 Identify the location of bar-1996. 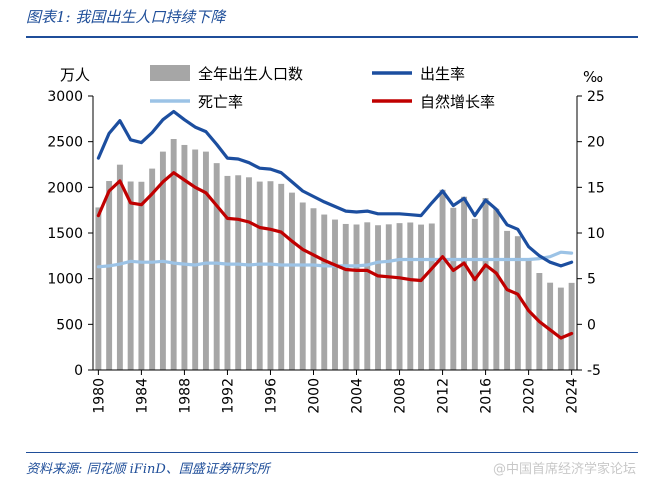
(270, 275).